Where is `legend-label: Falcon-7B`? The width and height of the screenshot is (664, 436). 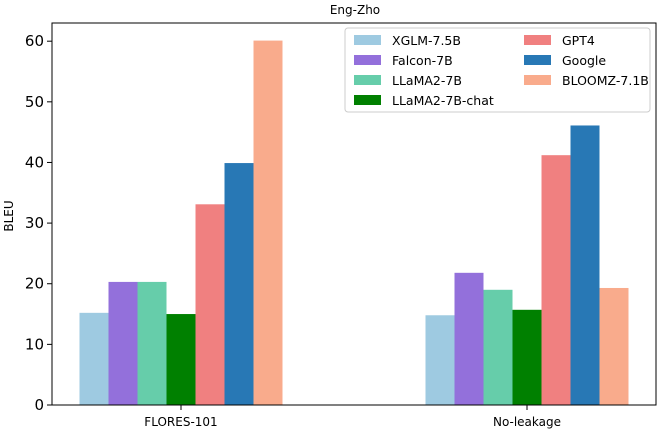 legend-label: Falcon-7B is located at coordinates (422, 60).